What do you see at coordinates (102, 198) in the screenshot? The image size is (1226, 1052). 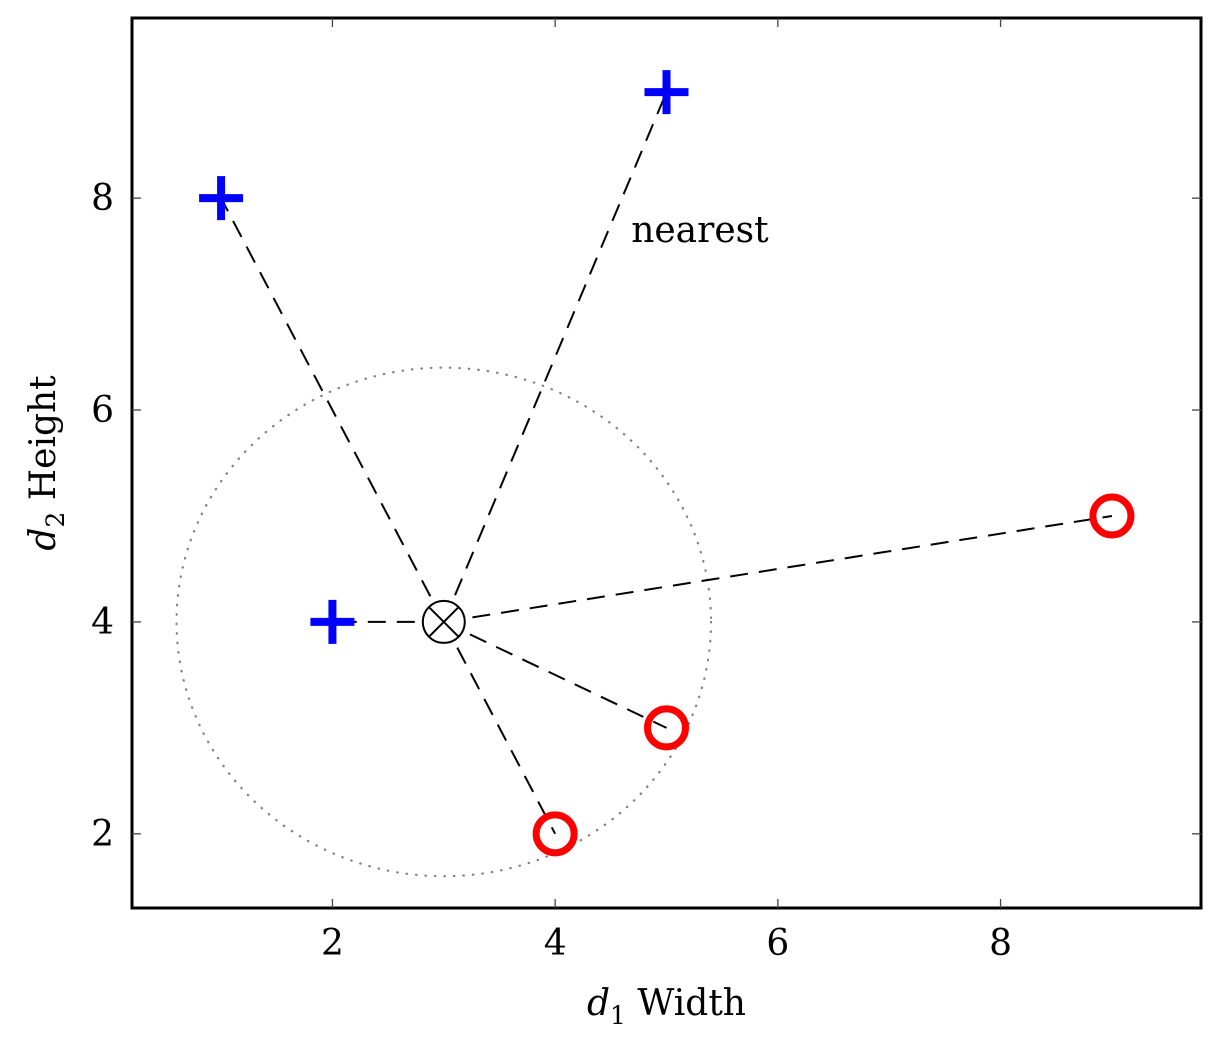 I see `y-tick-label: 8` at bounding box center [102, 198].